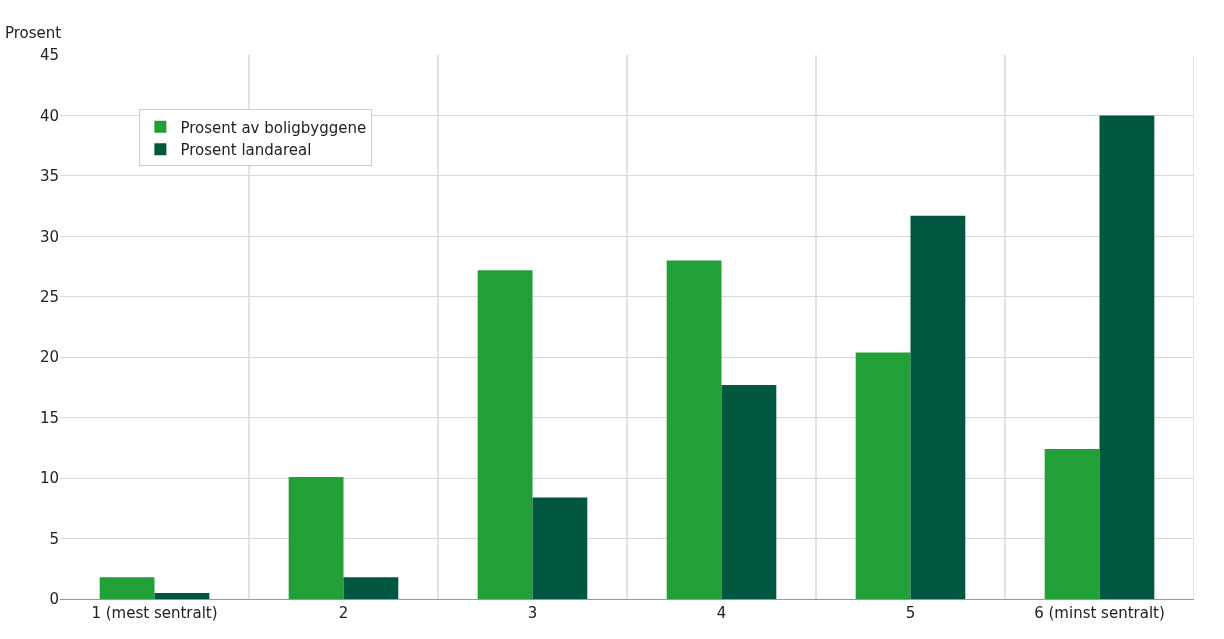 Image resolution: width=1224 pixels, height=639 pixels. I want to click on y-tick-label: 15, so click(49, 417).